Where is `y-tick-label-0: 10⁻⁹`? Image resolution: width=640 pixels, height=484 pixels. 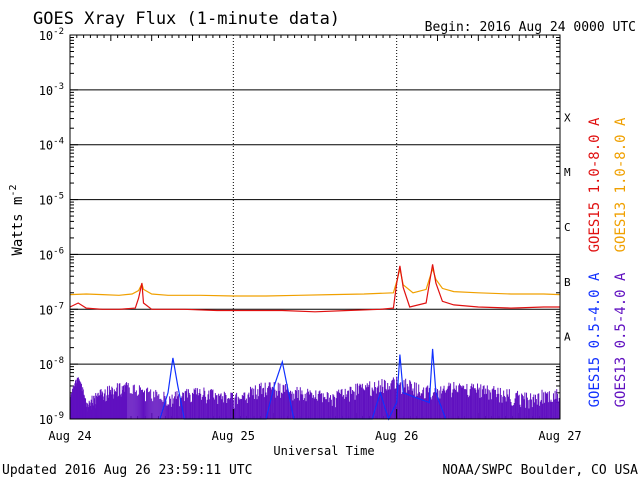
y-tick-label-0: 10⁻⁹ is located at coordinates (51, 419).